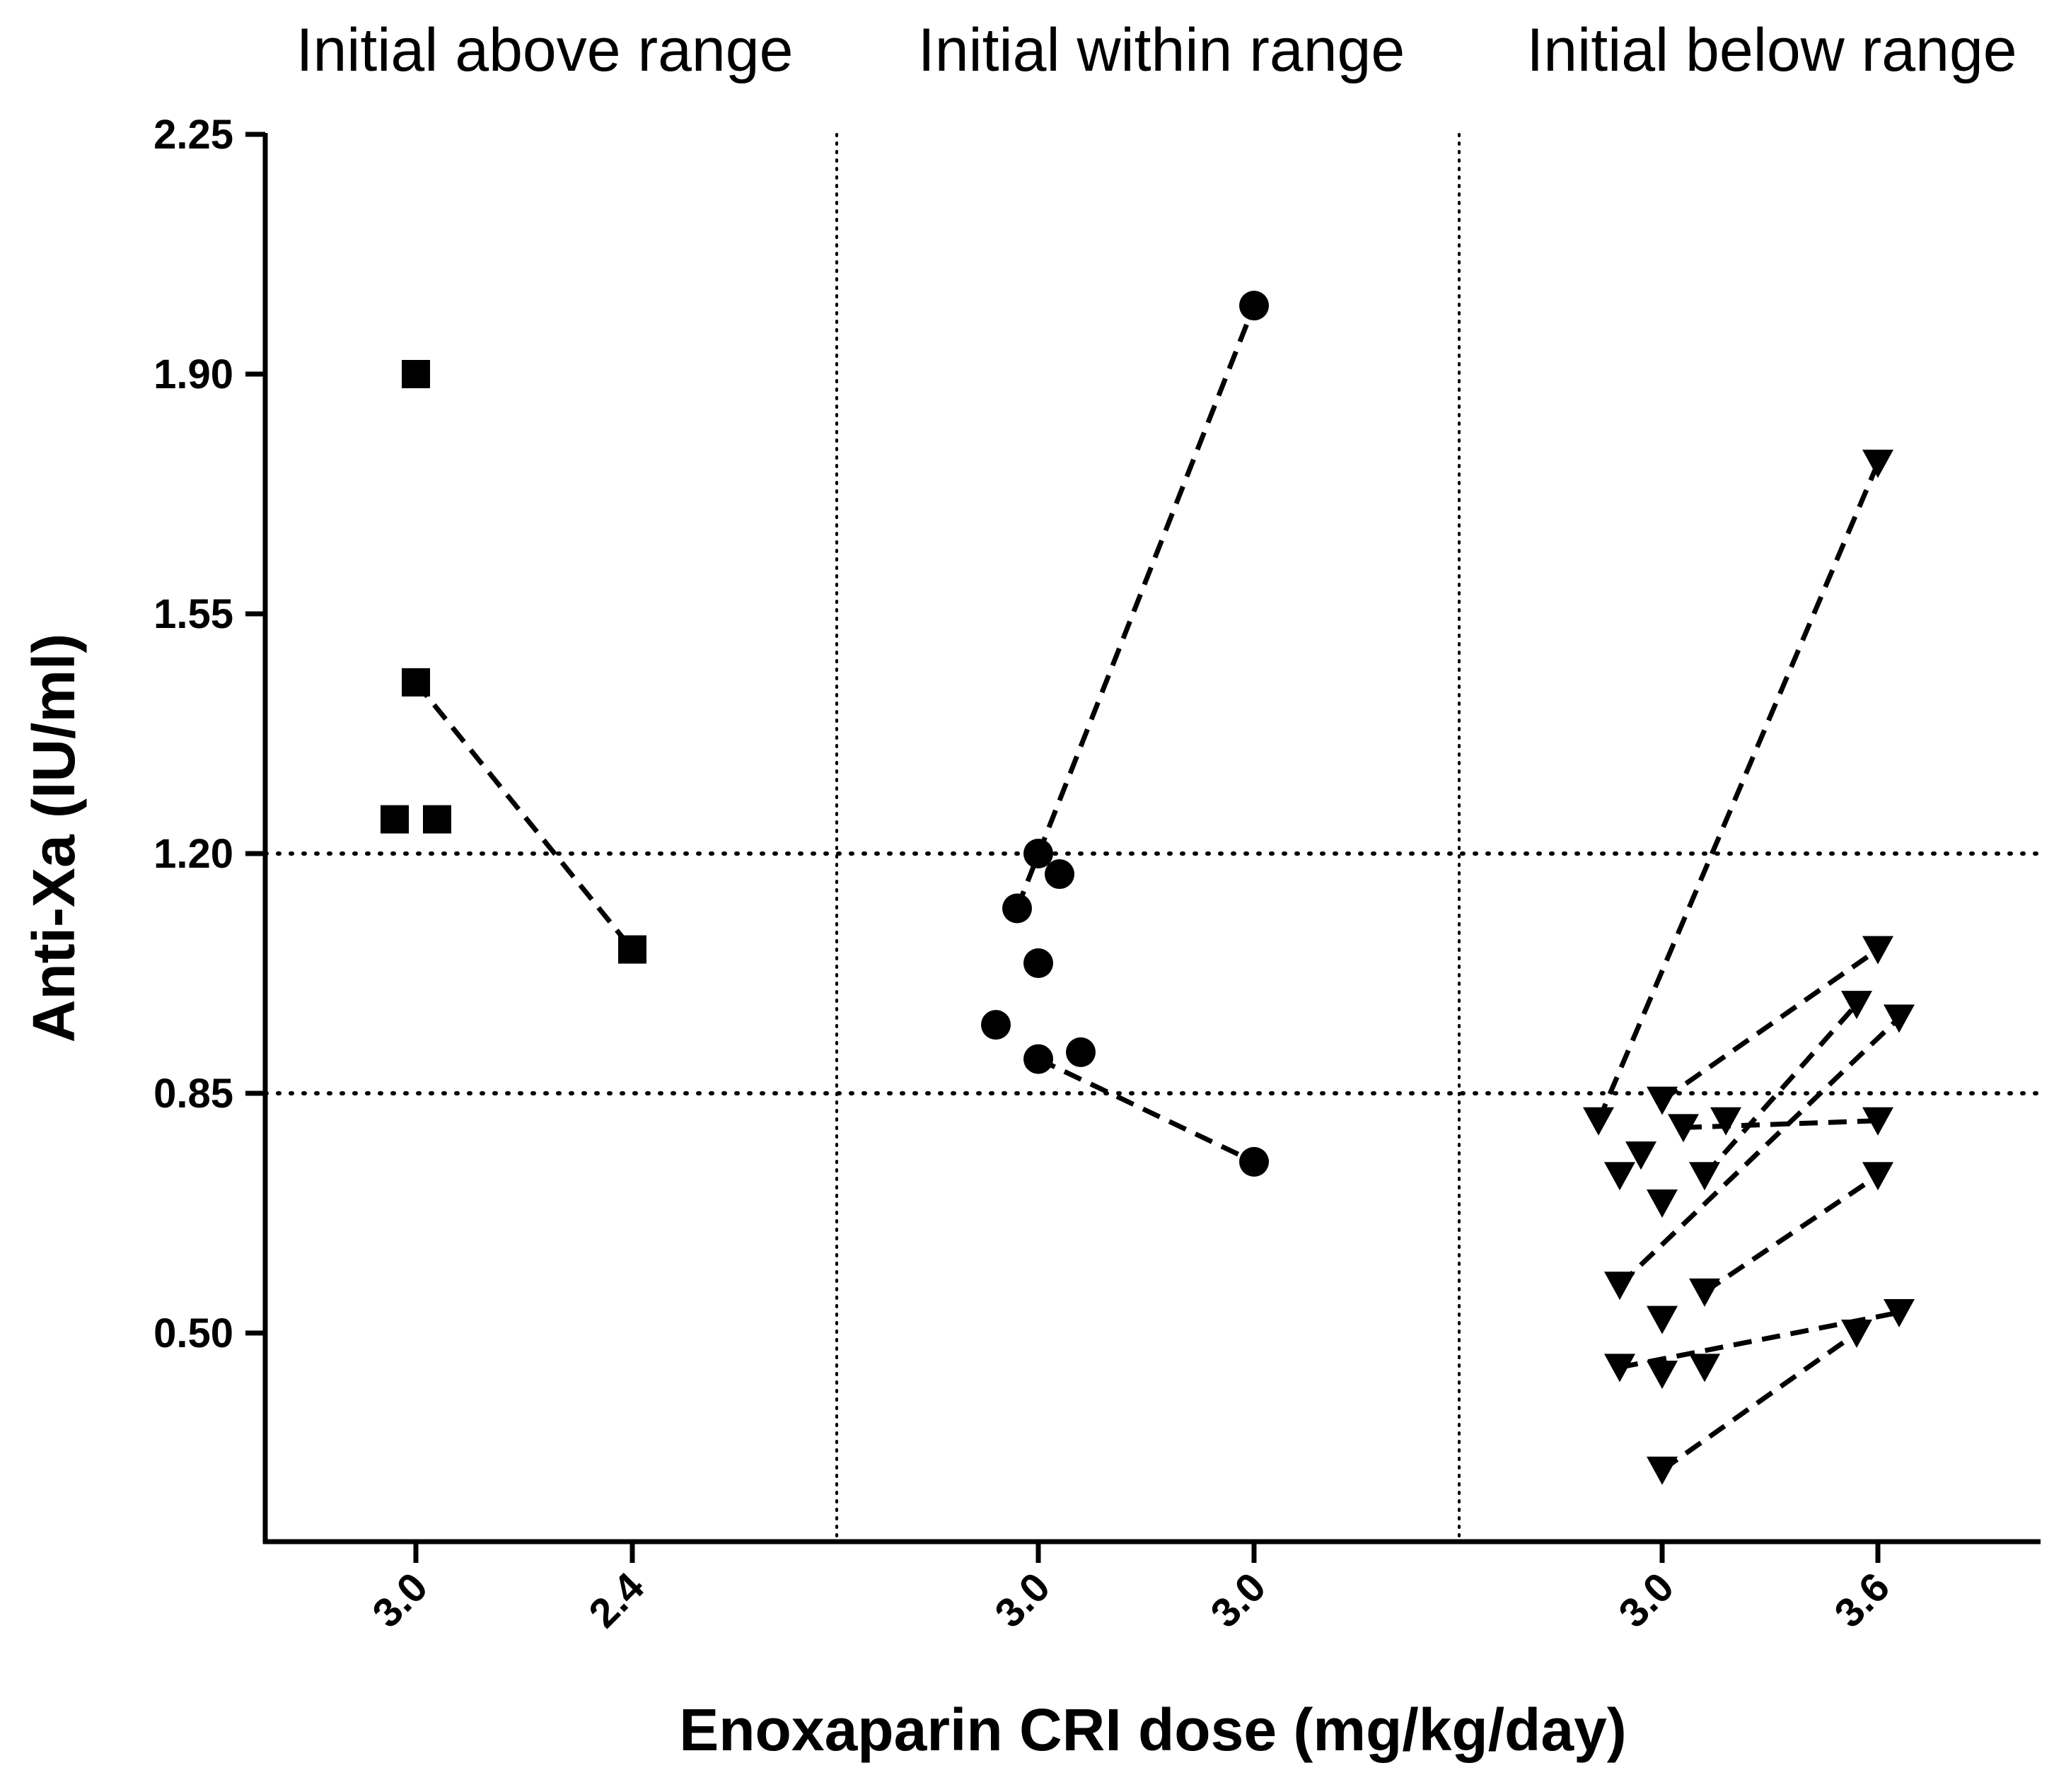 The width and height of the screenshot is (2054, 1792). I want to click on y-tick-label: 0.85, so click(193, 1094).